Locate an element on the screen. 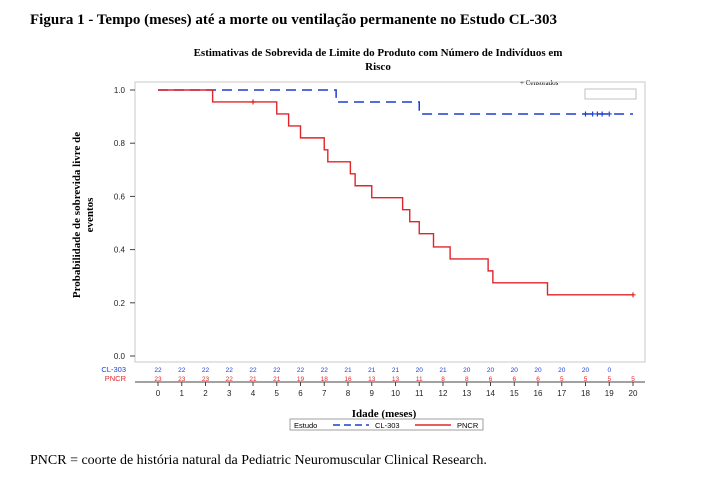 The image size is (718, 484). x-tick-label: 2 is located at coordinates (205, 393).